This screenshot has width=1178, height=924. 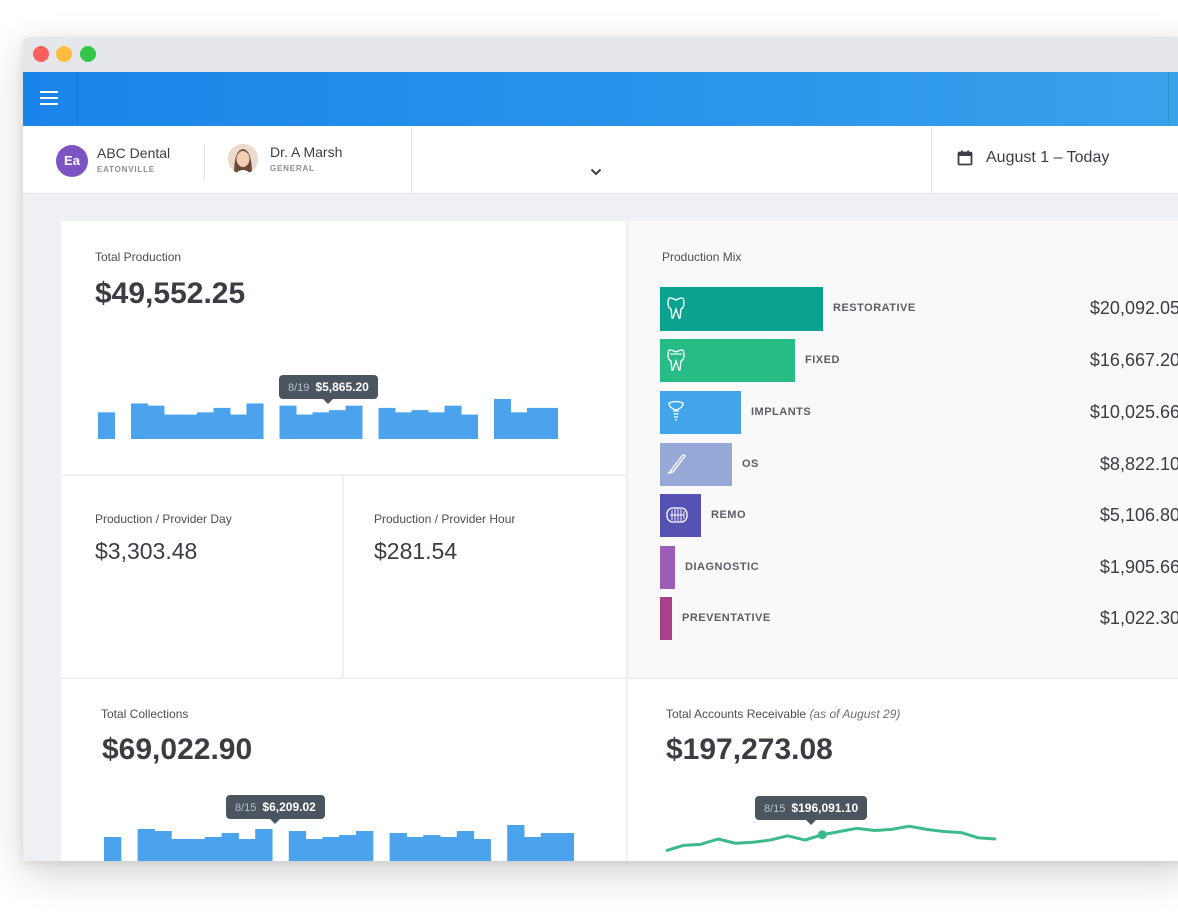 What do you see at coordinates (134, 153) in the screenshot?
I see `practice-name: ABC Dental` at bounding box center [134, 153].